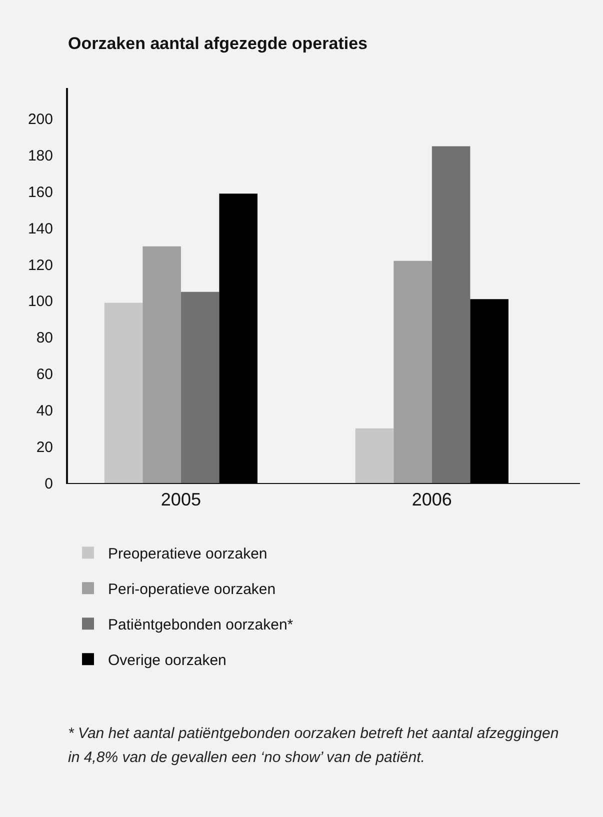 The height and width of the screenshot is (817, 603). I want to click on y-tick-label: 160, so click(40, 193).